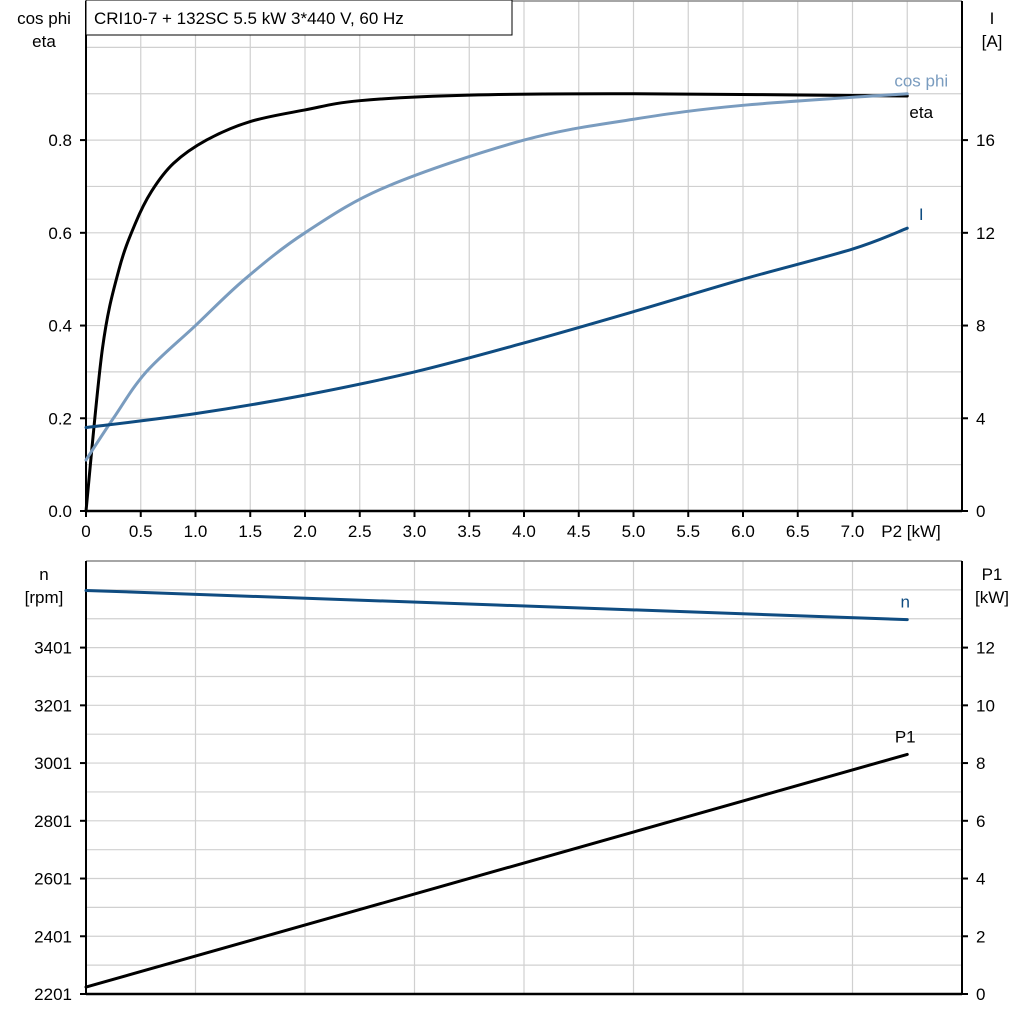 The height and width of the screenshot is (1029, 1024). Describe the element at coordinates (992, 41) in the screenshot. I see `y-axis-label-right: [A]` at that location.